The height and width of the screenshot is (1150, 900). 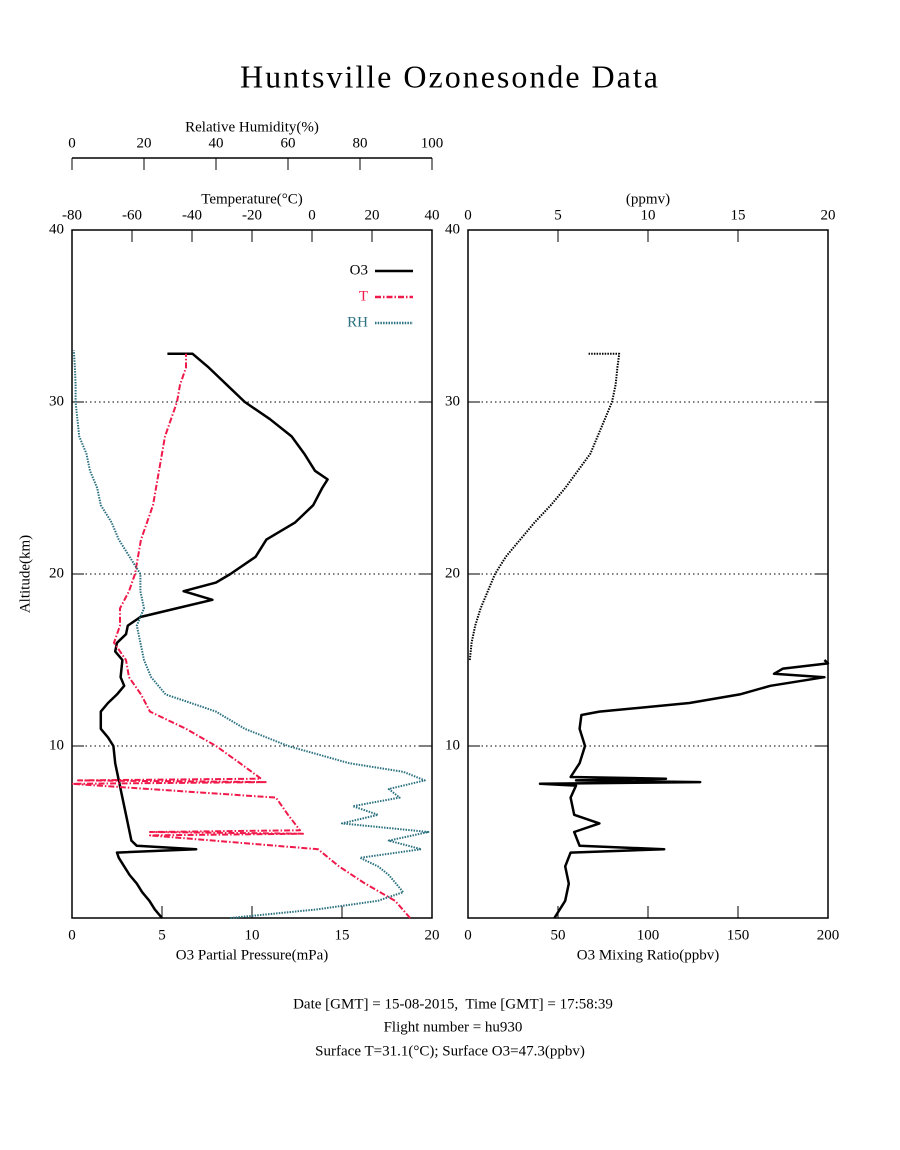 I want to click on x2-tick-label: -20, so click(x=252, y=215).